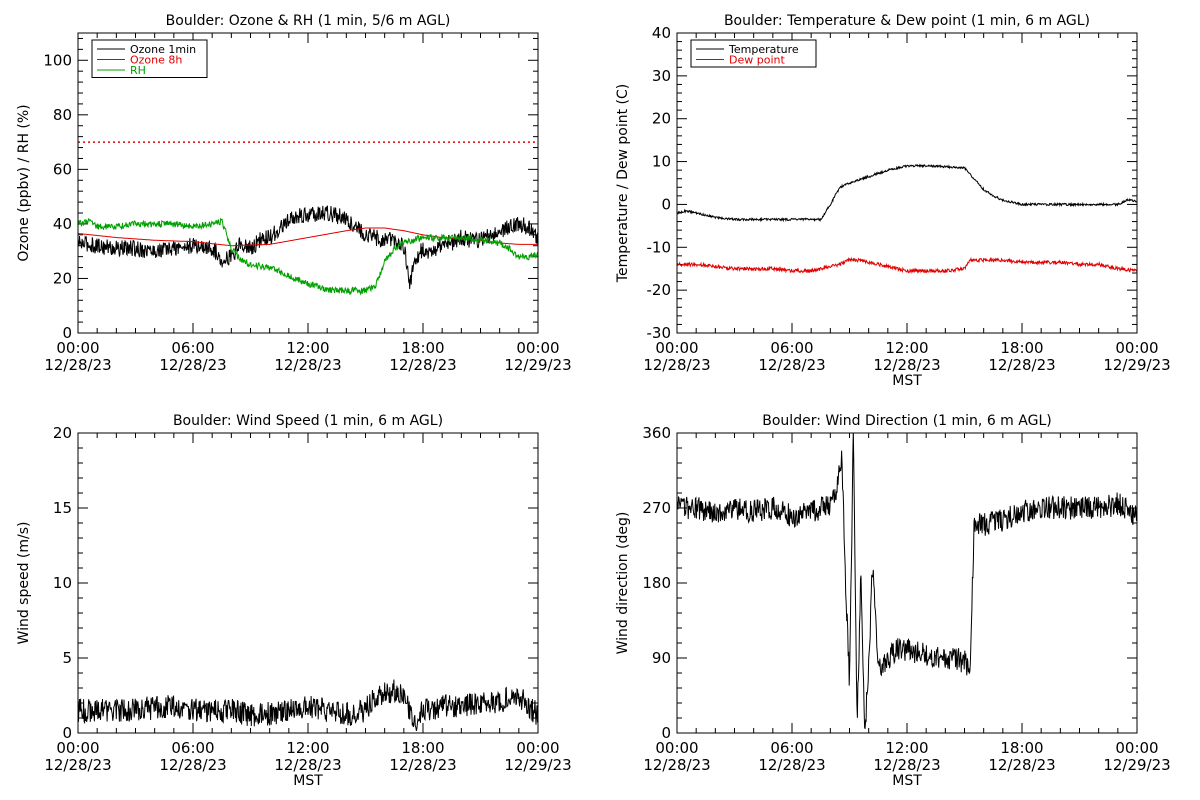 The height and width of the screenshot is (800, 1200). I want to click on legend-label: RH, so click(138, 70).